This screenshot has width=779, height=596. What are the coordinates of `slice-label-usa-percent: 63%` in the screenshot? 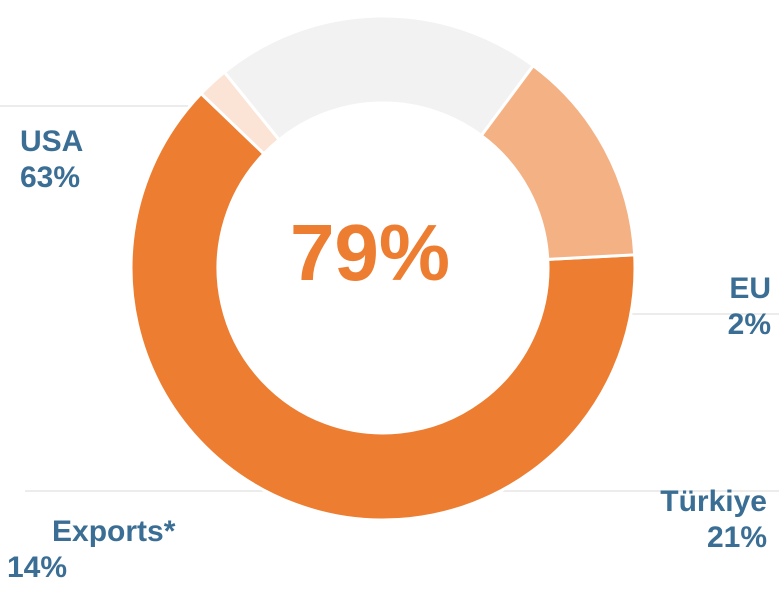 It's located at (50, 177).